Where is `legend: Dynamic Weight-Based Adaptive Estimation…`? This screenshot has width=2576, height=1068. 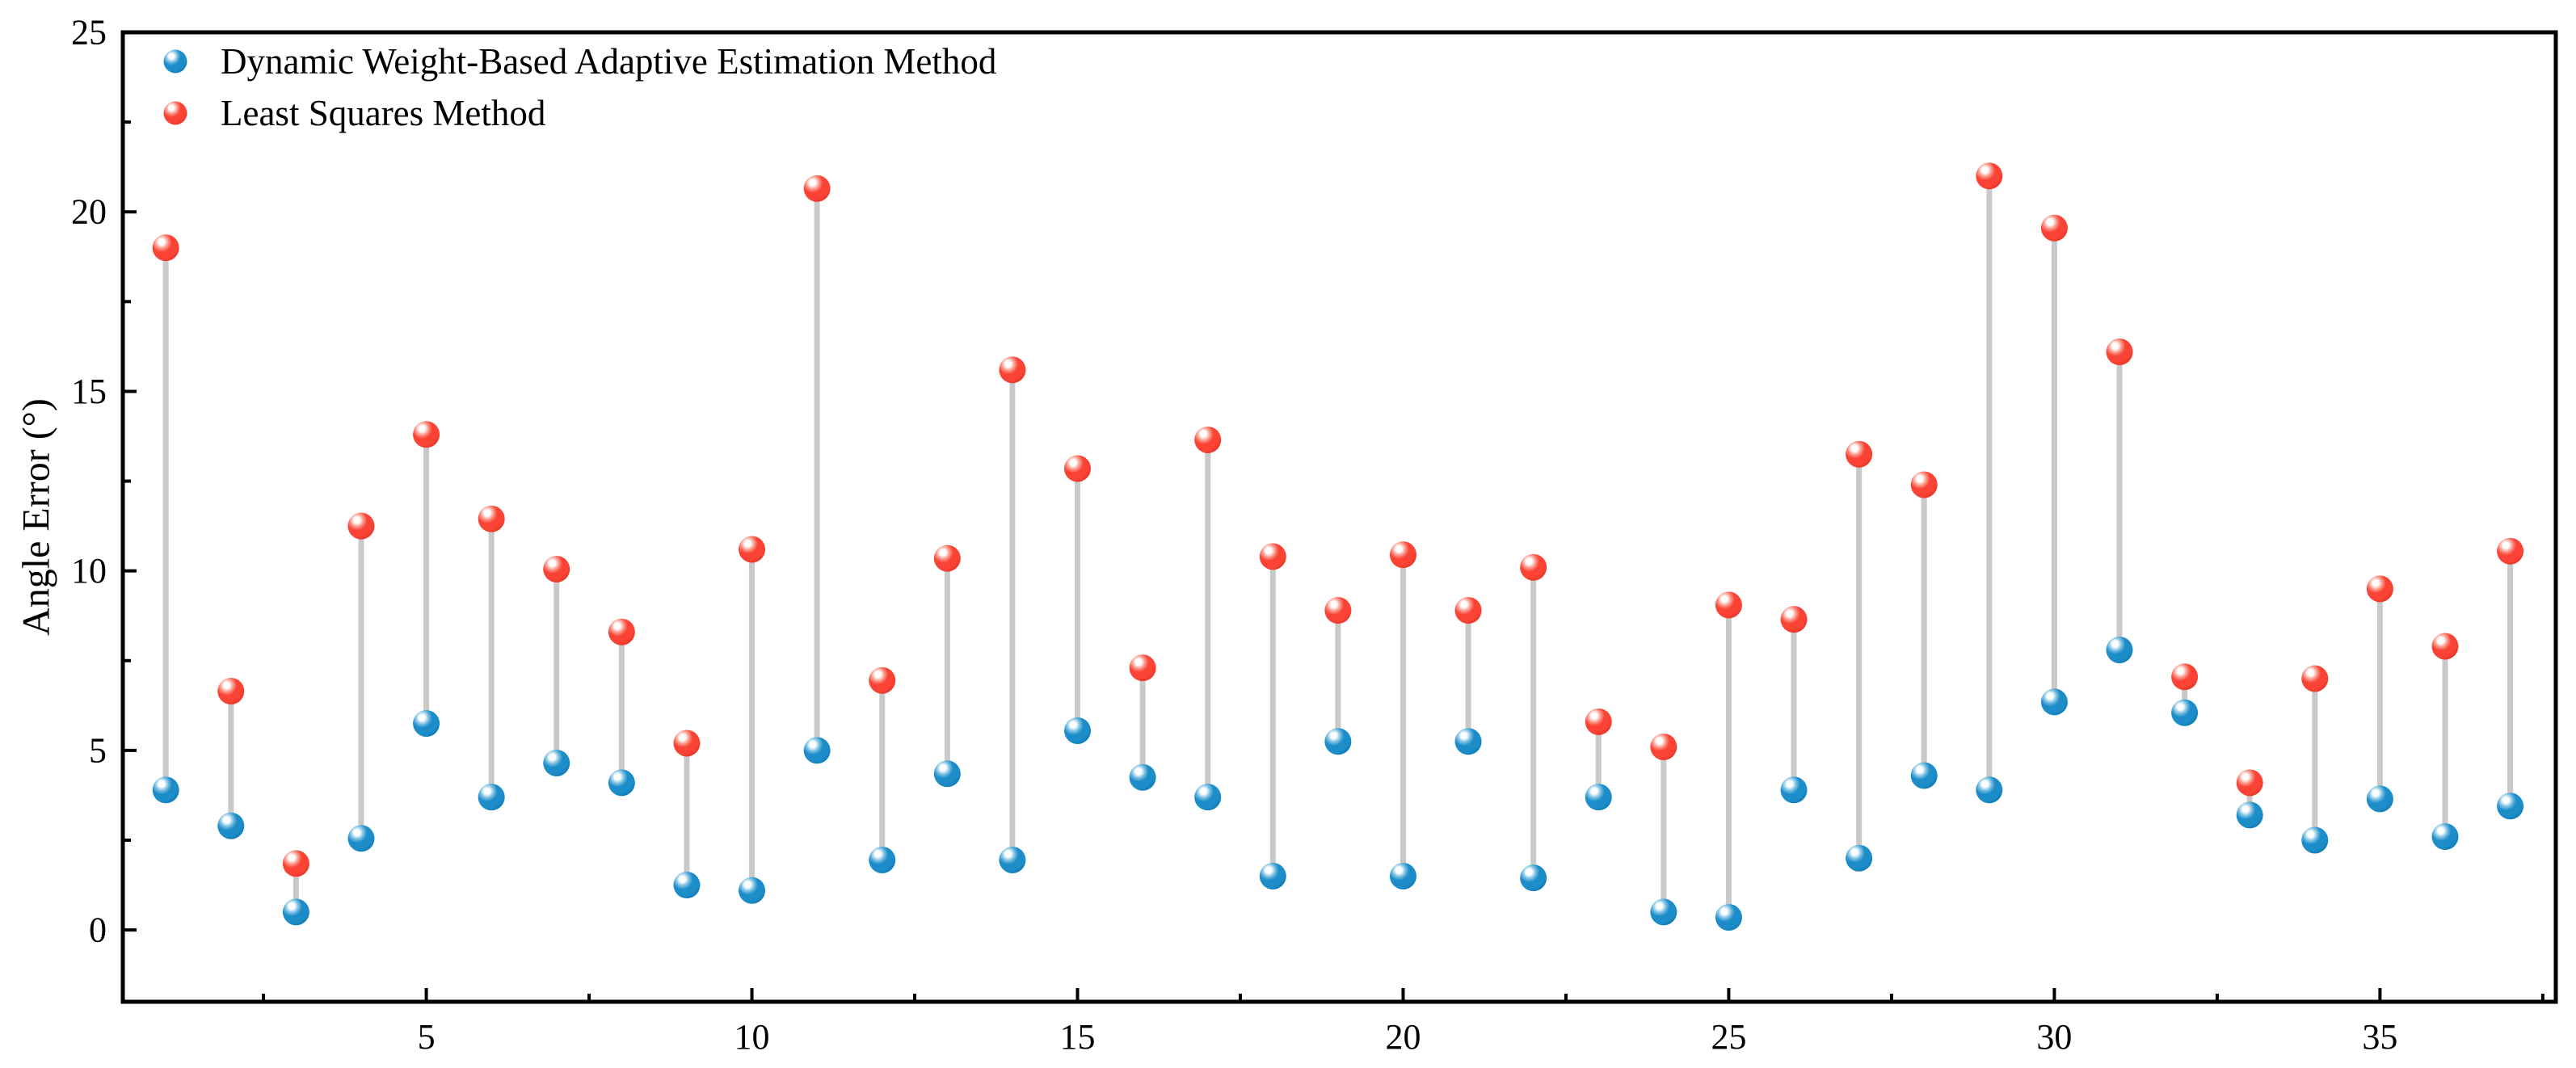 legend: Dynamic Weight-Based Adaptive Estimation… is located at coordinates (579, 87).